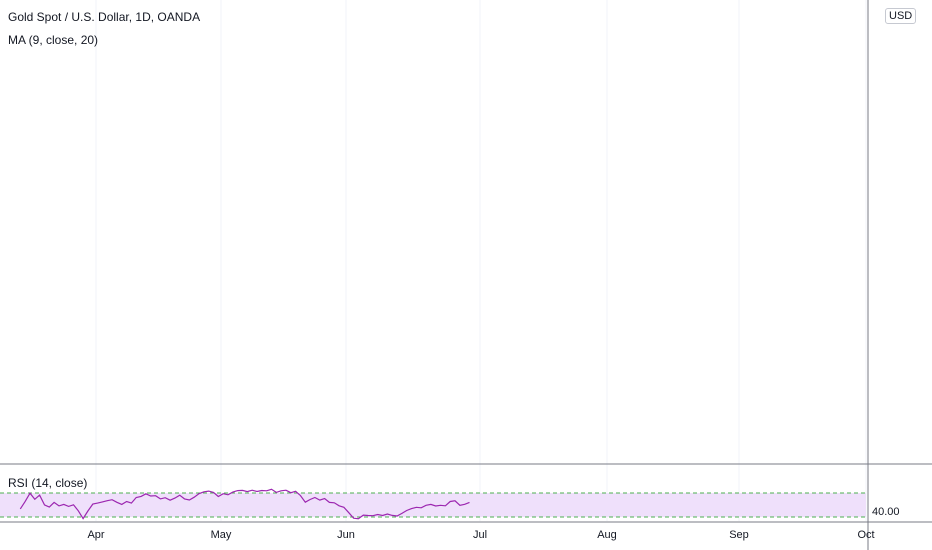 Image resolution: width=932 pixels, height=550 pixels. I want to click on time-tick-label: Jul, so click(480, 535).